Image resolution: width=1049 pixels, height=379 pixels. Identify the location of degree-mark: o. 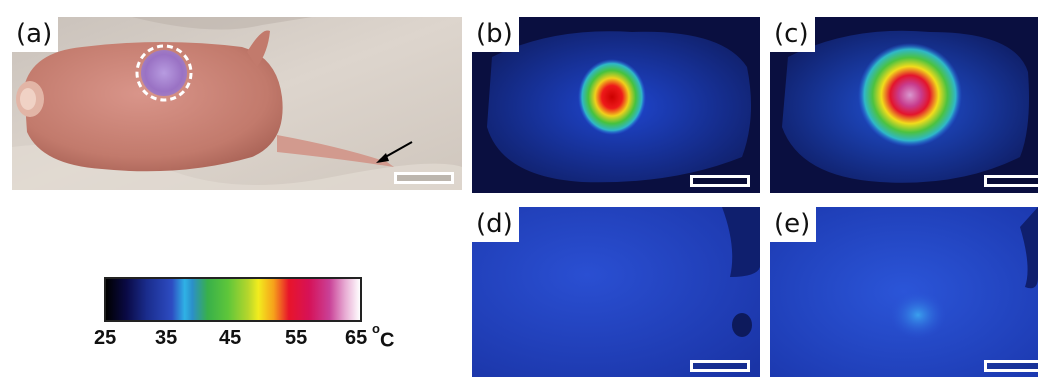
(376, 328).